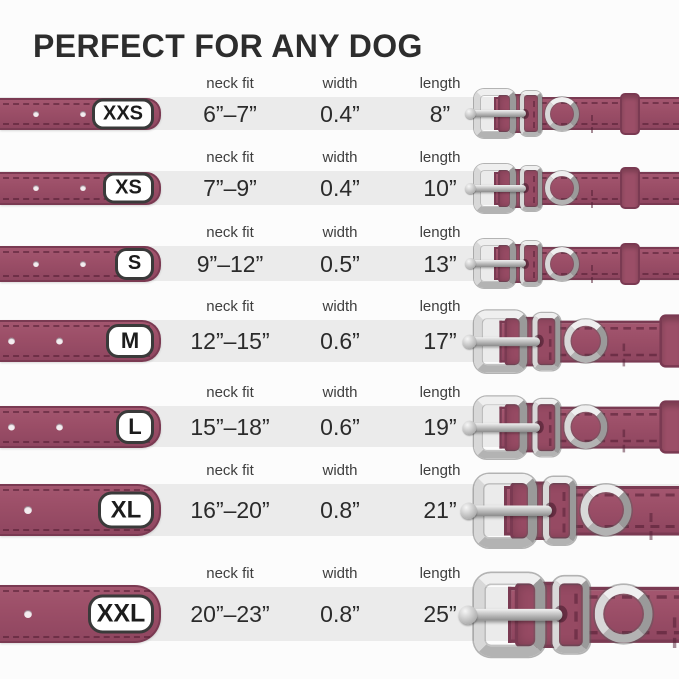  Describe the element at coordinates (135, 426) in the screenshot. I see `size-badge: L` at that location.